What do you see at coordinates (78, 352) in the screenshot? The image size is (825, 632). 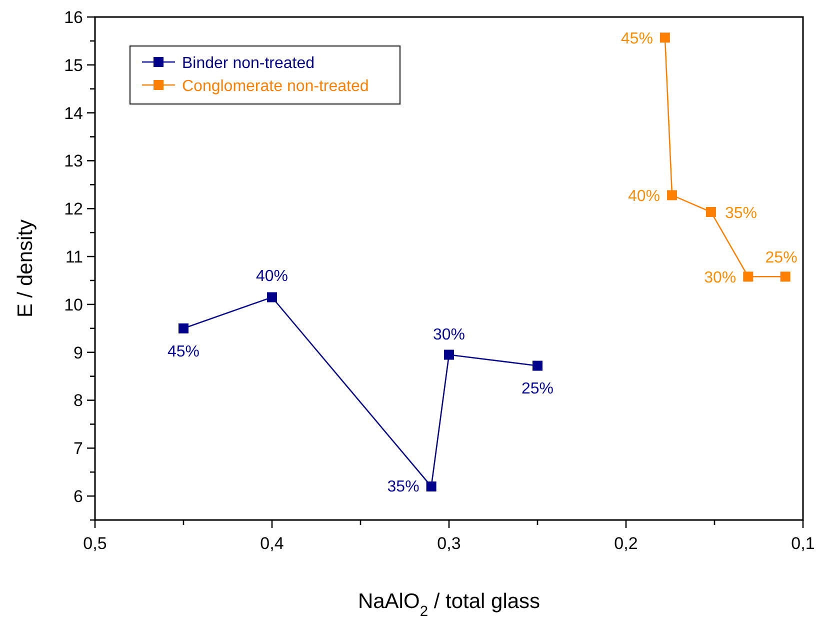 I see `y-tick-label: 9` at bounding box center [78, 352].